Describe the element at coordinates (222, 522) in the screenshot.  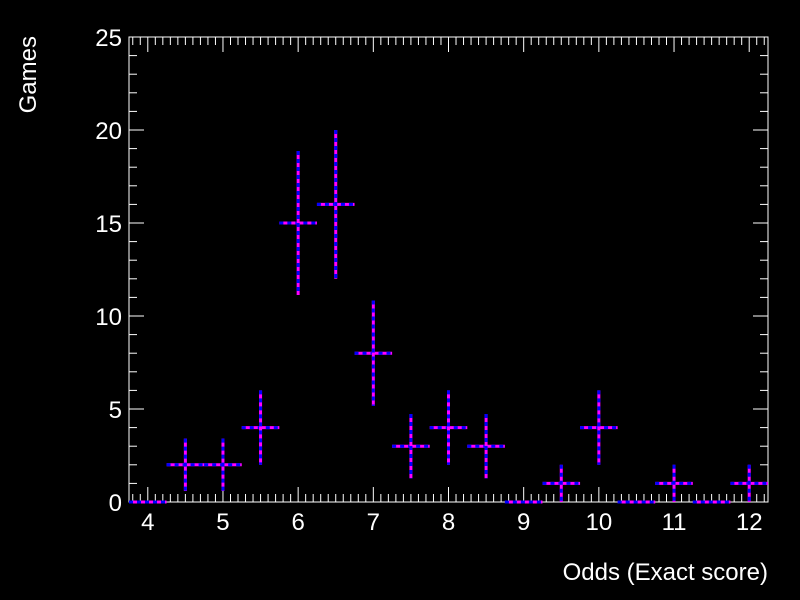
I see `x-tick-label: 5` at that location.